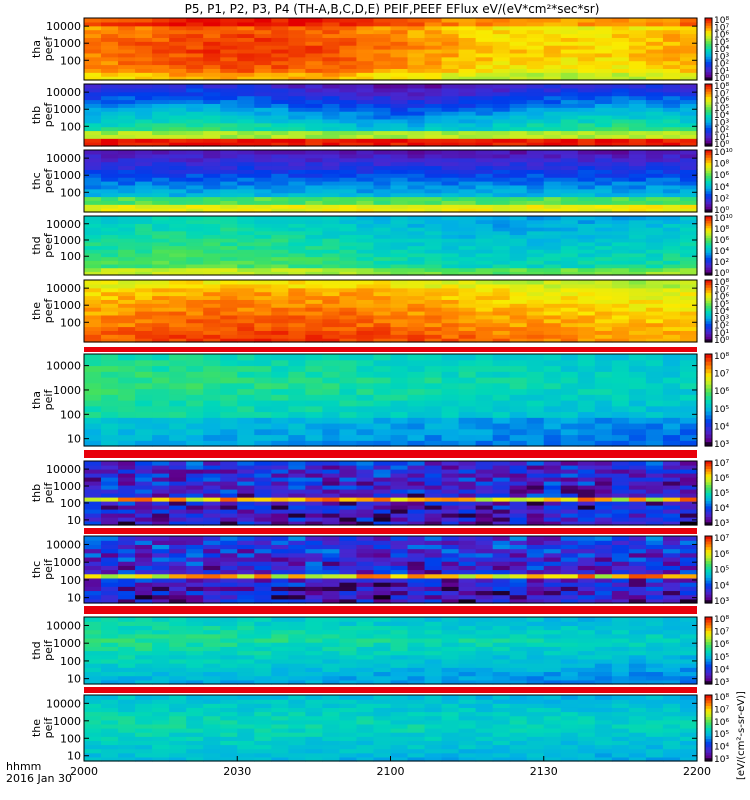  I want to click on colorbar-tick-label: 10⁴, so click(721, 188).